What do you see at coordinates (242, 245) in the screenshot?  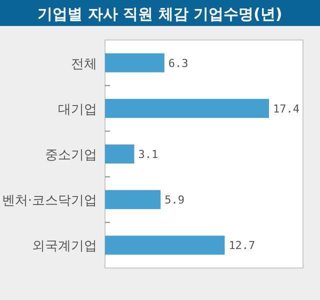 I see `data-label: 12.7` at bounding box center [242, 245].